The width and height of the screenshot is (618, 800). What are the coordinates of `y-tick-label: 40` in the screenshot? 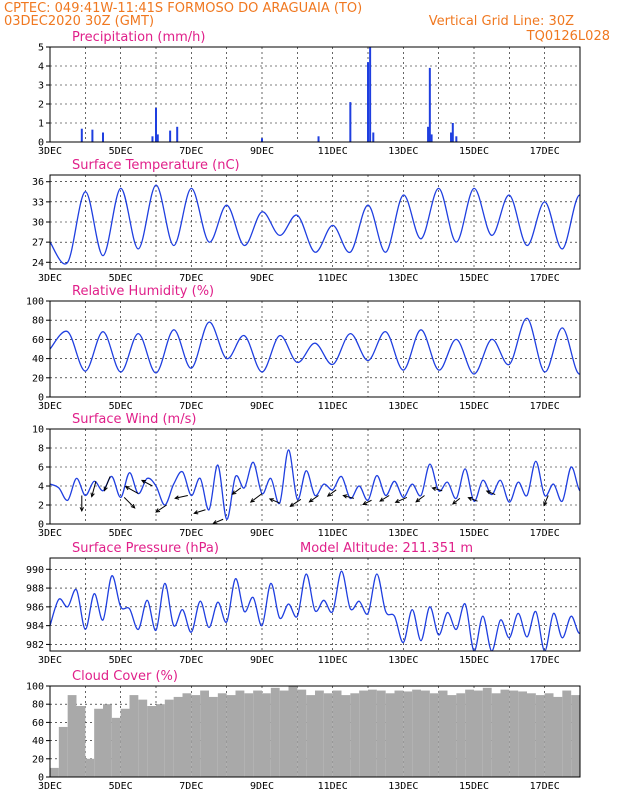 It's located at (38, 359).